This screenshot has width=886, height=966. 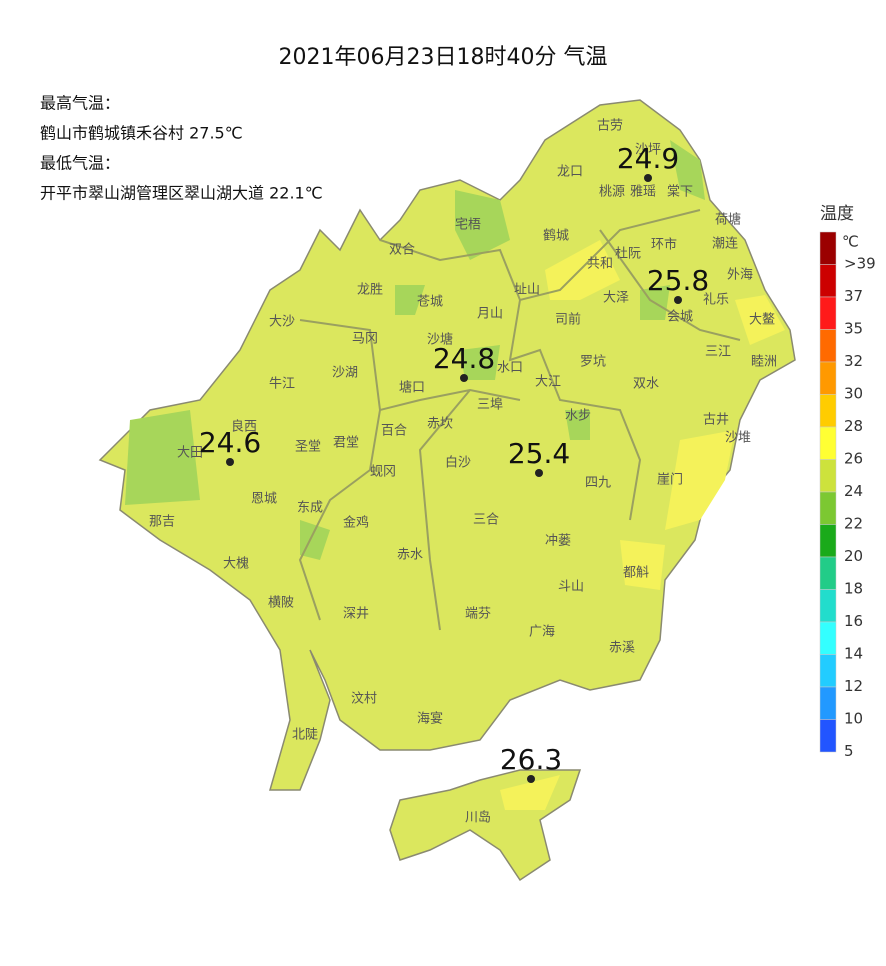 I want to click on station-value: 25.4, so click(x=539, y=453).